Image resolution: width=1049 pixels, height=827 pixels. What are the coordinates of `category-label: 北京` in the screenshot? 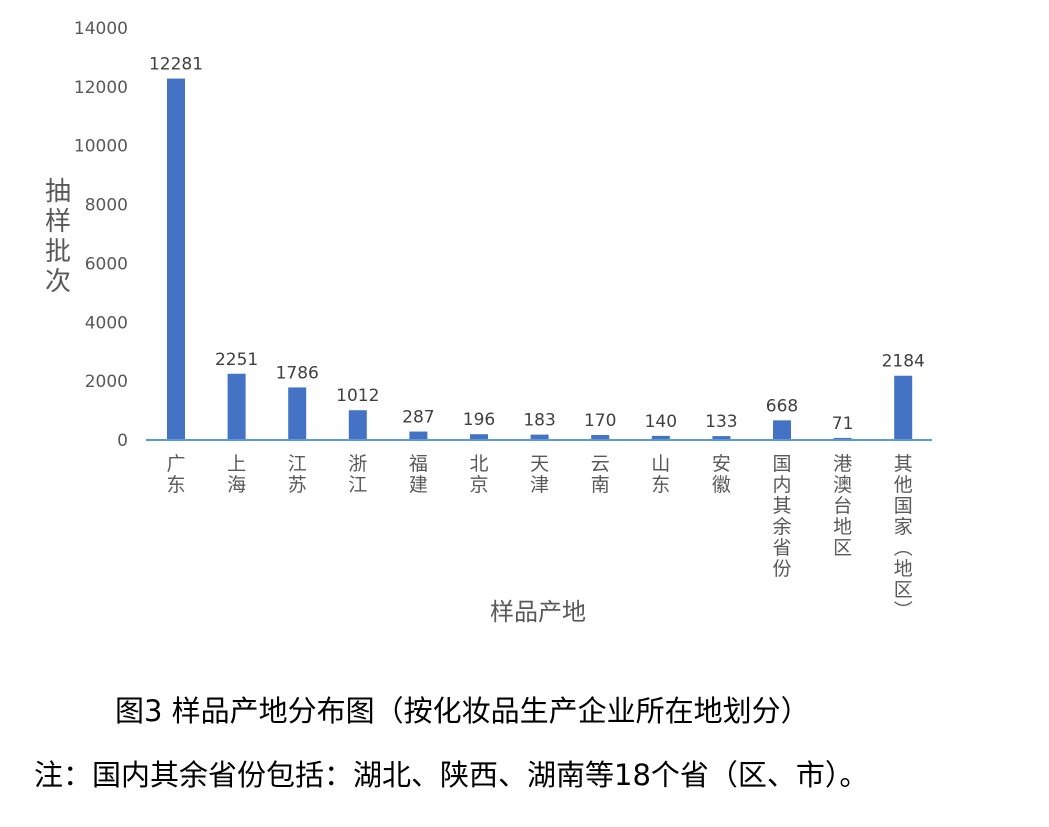 It's located at (478, 474).